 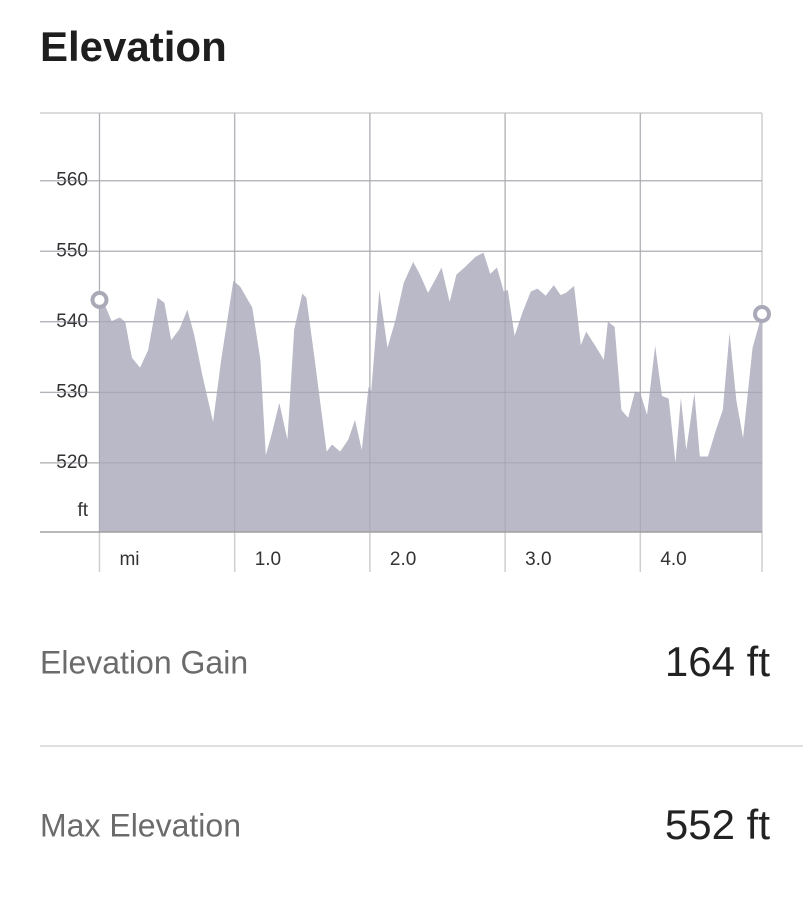 What do you see at coordinates (403, 559) in the screenshot?
I see `x-tick-label: 2.0` at bounding box center [403, 559].